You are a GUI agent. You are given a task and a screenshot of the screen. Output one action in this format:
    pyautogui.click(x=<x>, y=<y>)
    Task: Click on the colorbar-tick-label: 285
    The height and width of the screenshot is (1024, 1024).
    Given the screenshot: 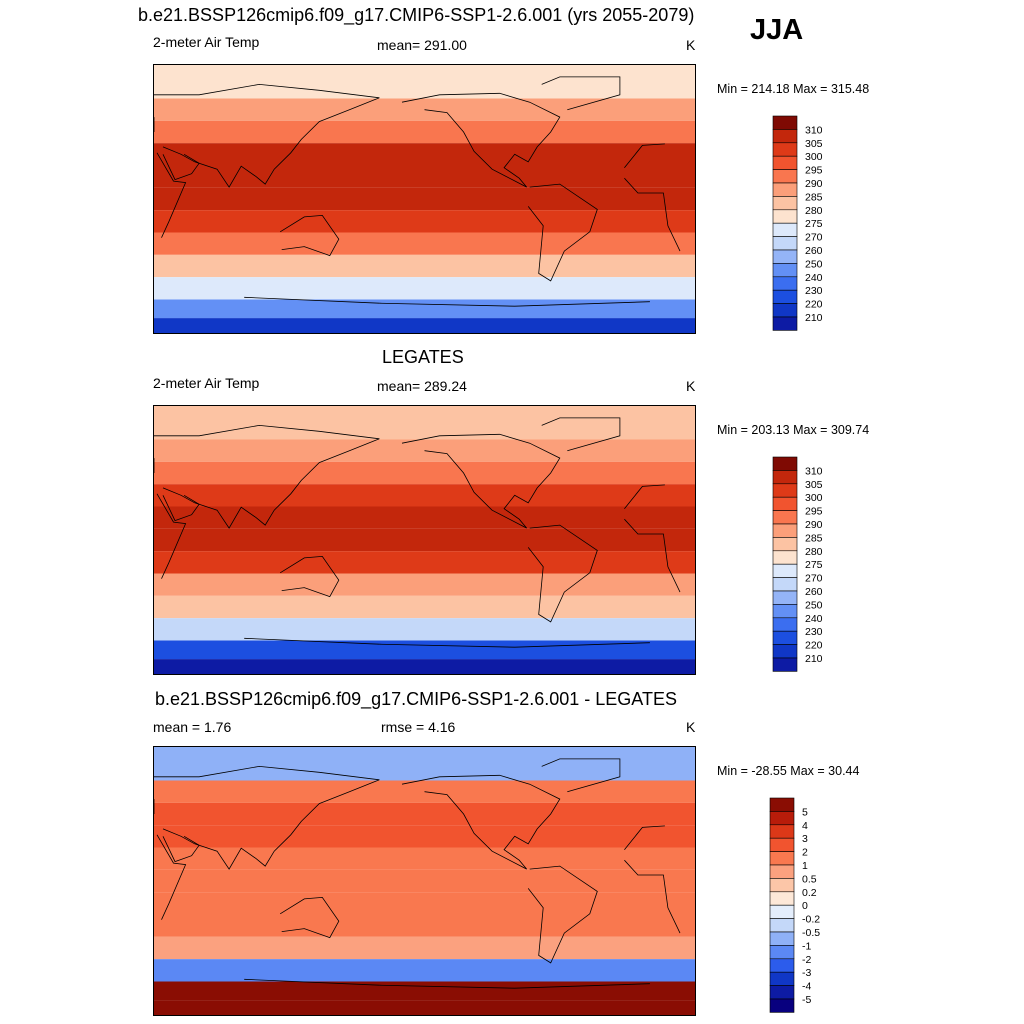 What is the action you would take?
    pyautogui.click(x=814, y=538)
    